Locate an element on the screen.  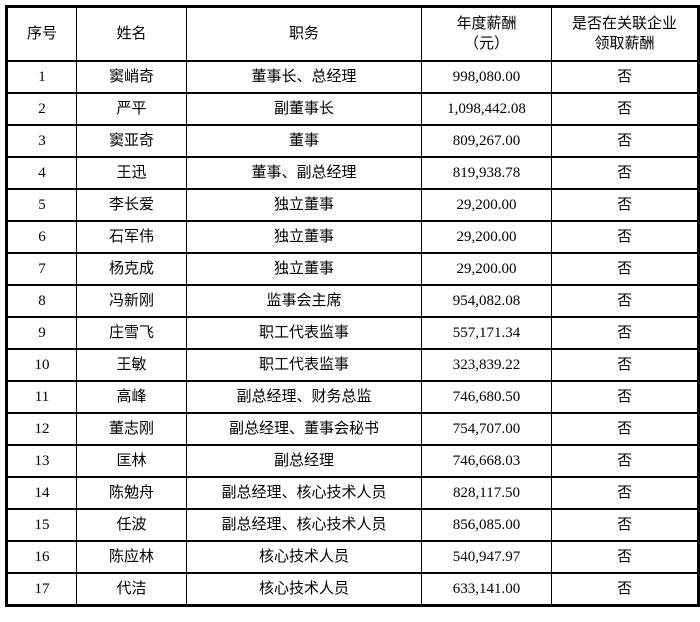
table-row: 17 代洁 核心技术人员 633,141.00 否 is located at coordinates (352, 589).